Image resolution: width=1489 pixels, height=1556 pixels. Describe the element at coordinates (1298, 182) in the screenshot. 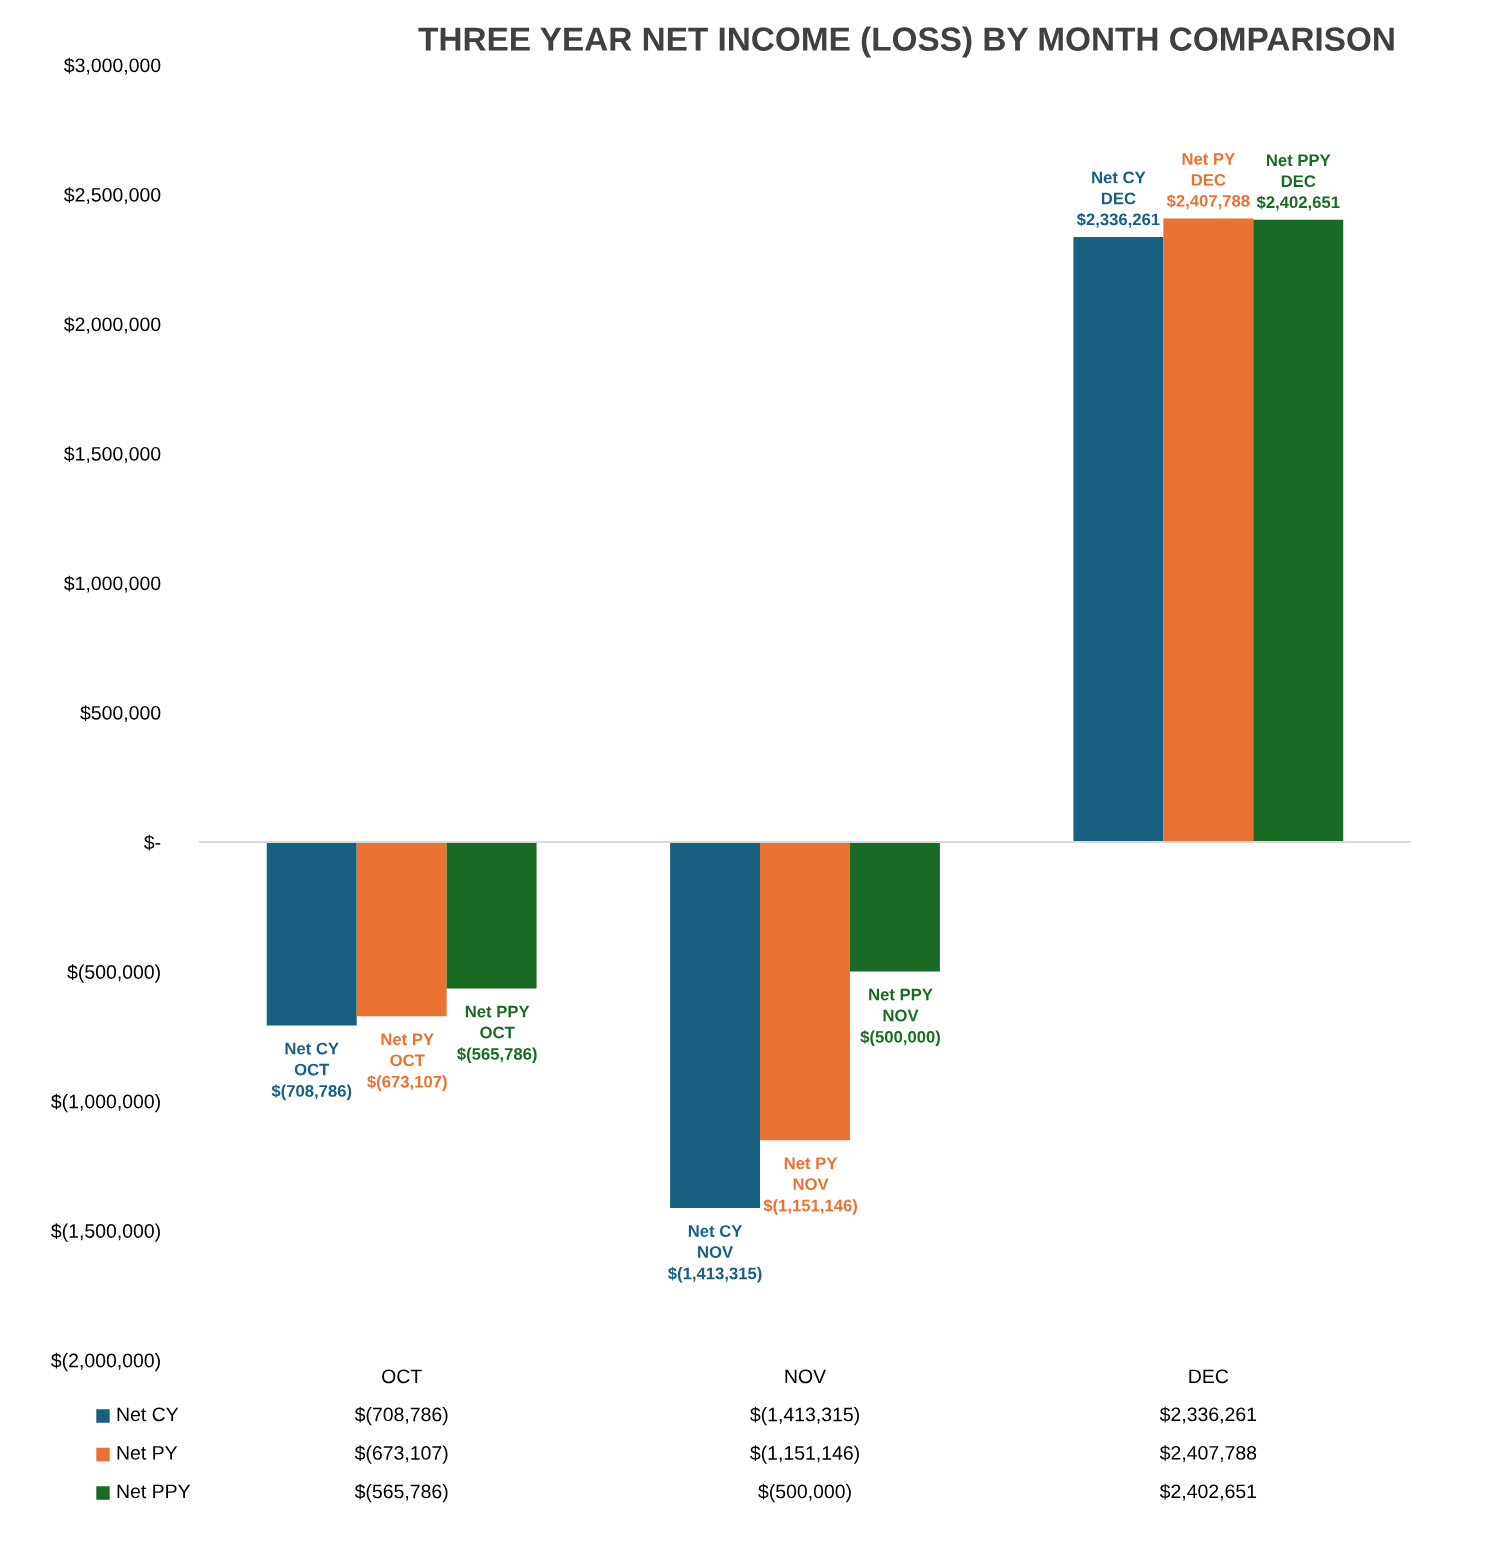

I see `annotation: Net PPY DEC $2,402,651` at that location.